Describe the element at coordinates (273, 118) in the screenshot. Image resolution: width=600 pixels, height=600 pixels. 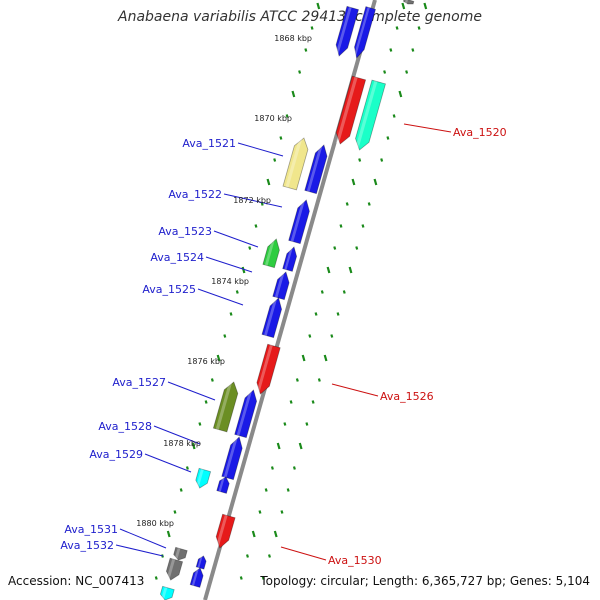
I see `kbp-scale-label: 1870 kbp` at that location.